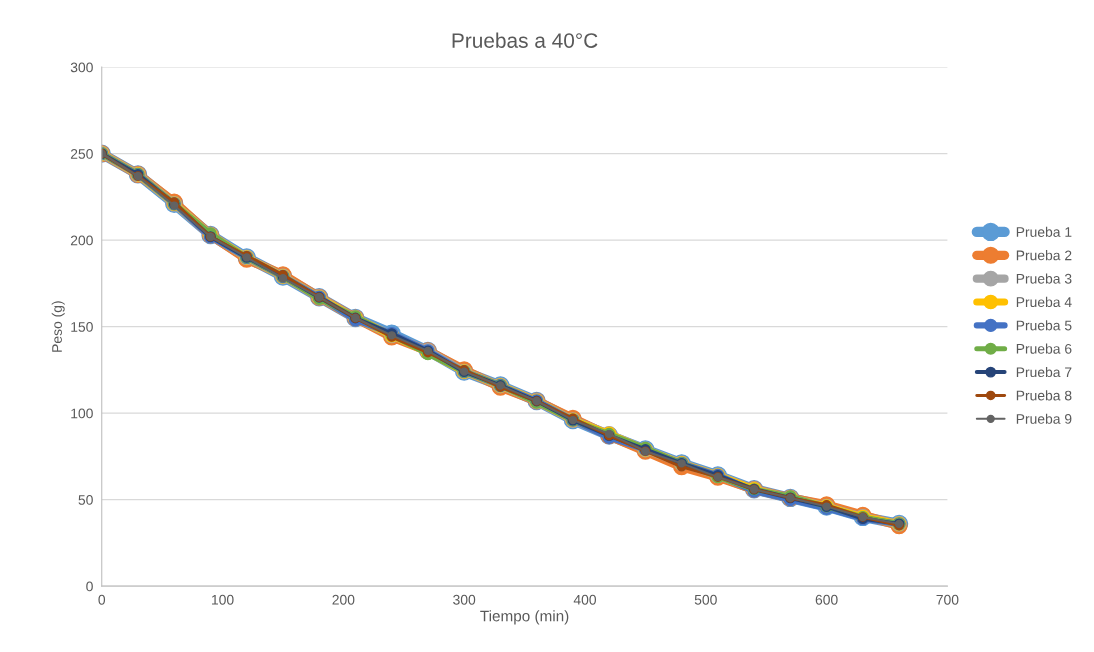 This screenshot has height=652, width=1094. Describe the element at coordinates (585, 599) in the screenshot. I see `x-tick-label: 400` at that location.